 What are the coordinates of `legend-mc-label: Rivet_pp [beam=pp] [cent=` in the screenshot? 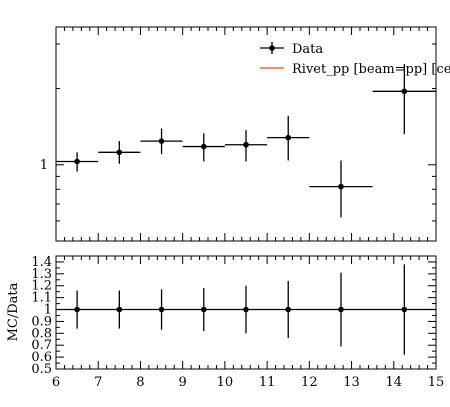 It's located at (371, 69).